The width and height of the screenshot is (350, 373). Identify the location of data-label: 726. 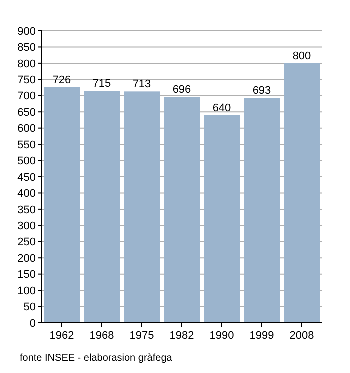
(62, 80).